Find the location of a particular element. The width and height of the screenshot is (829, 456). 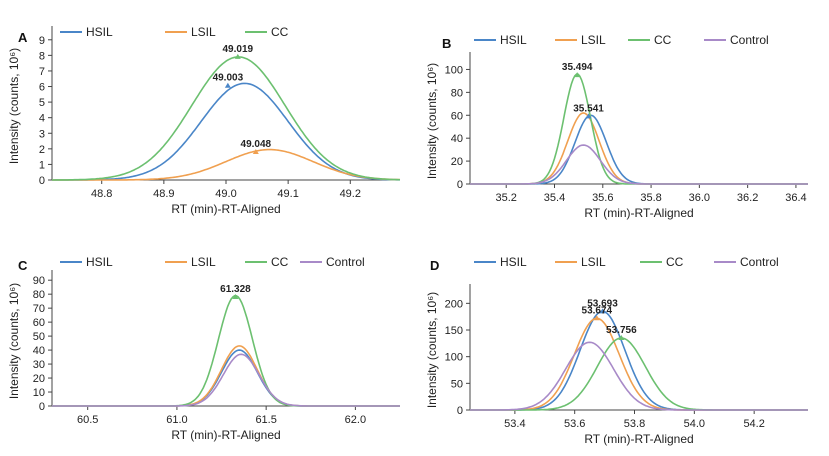

panel-label: D is located at coordinates (434, 265).